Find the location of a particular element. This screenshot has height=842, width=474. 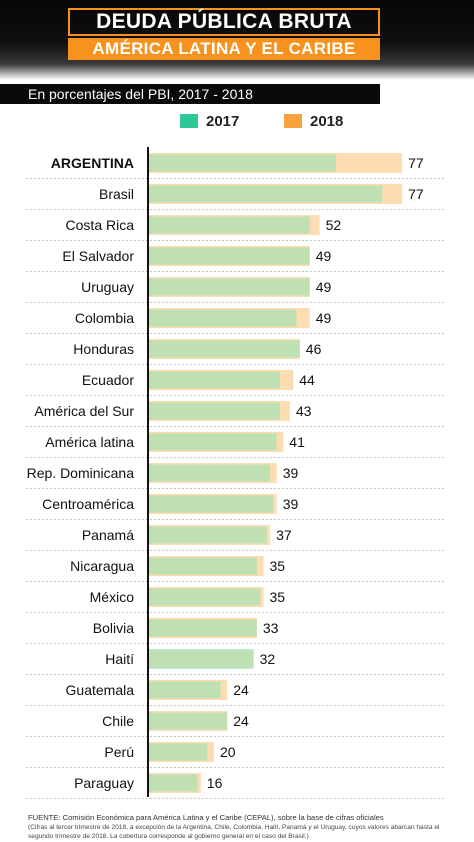

category-label-america-latina: América latina is located at coordinates (89, 442).